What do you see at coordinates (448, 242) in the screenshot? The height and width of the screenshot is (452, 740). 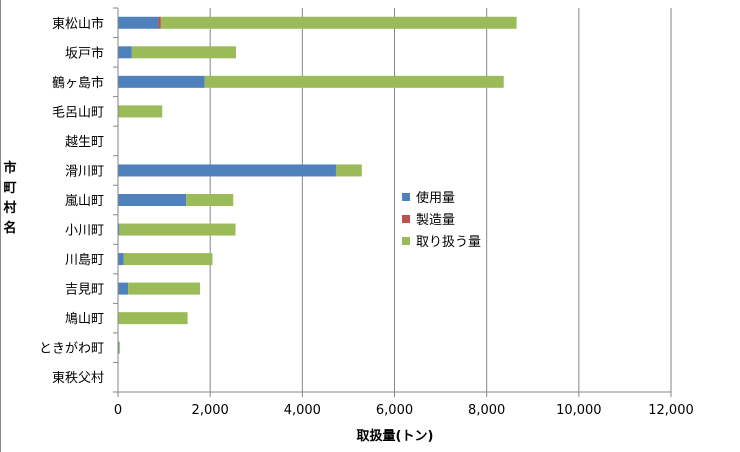 I see `legend-label: 取り扱う量` at bounding box center [448, 242].